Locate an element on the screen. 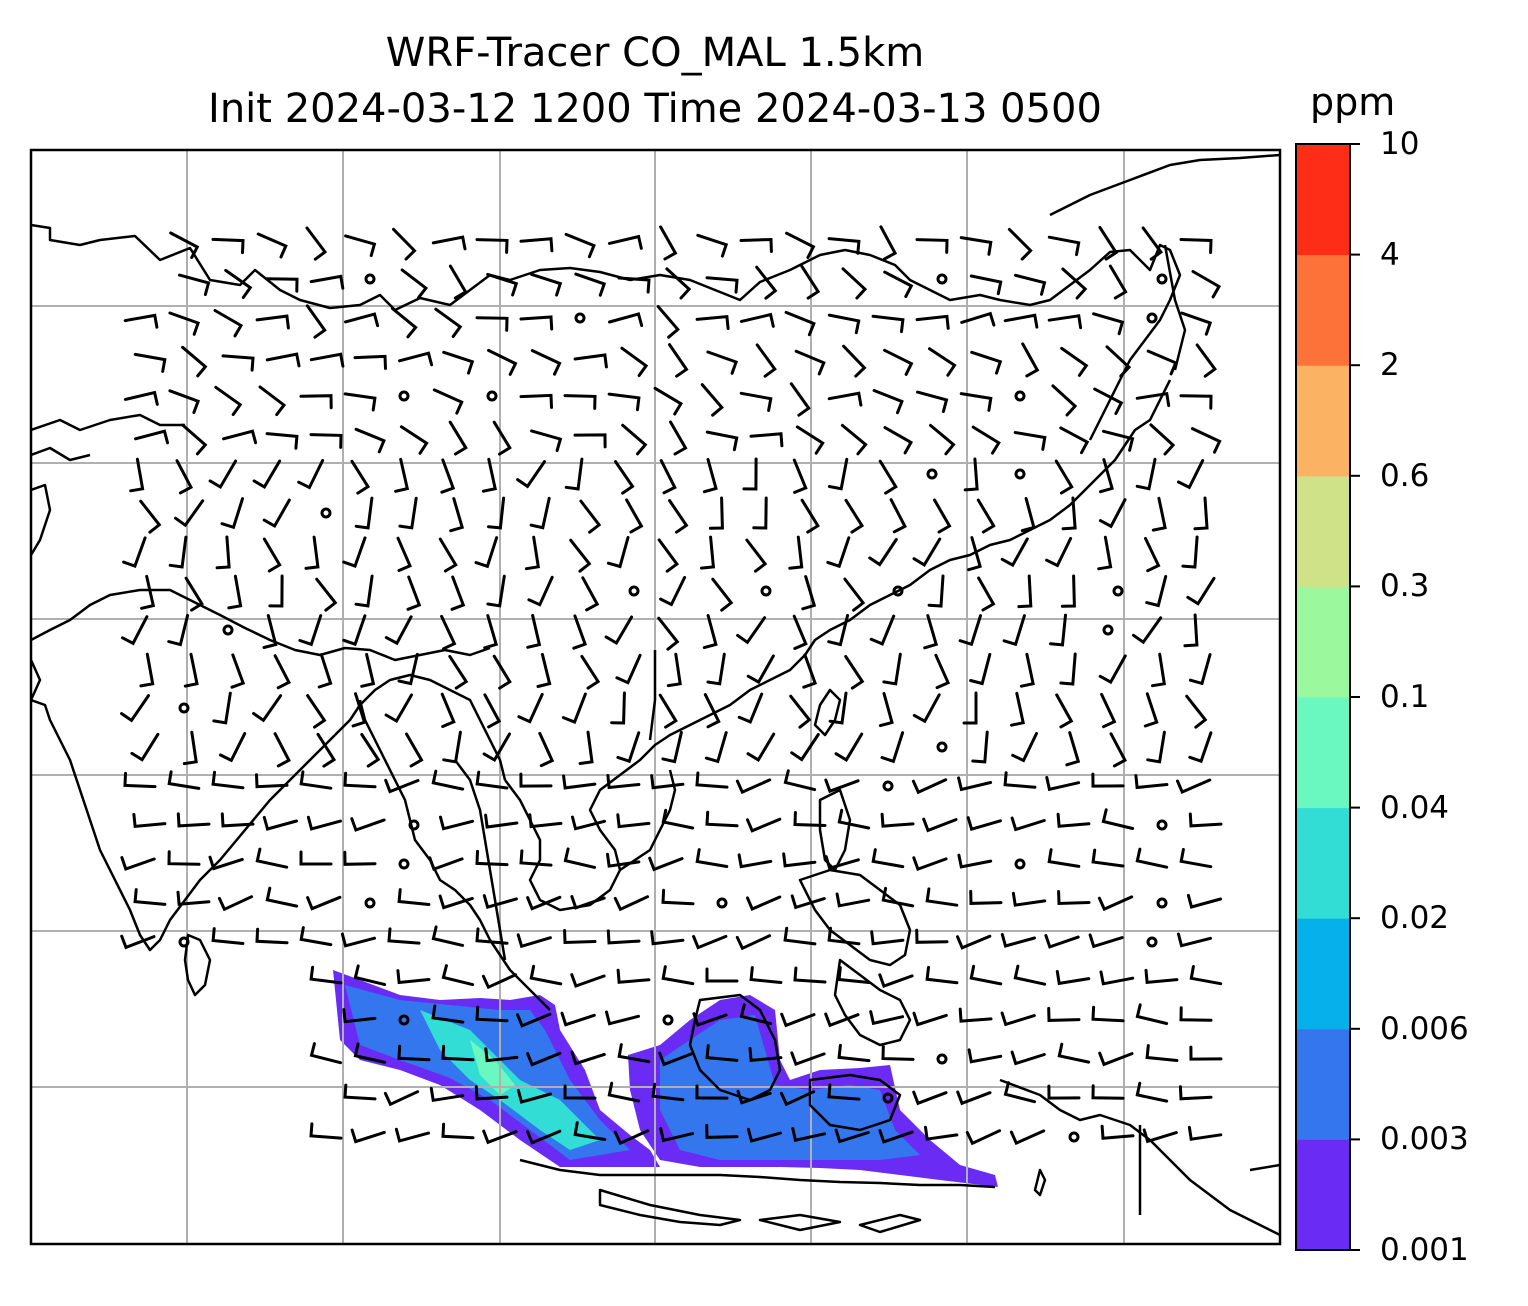 This screenshot has height=1306, width=1528. colorbar-tick-label: 4 is located at coordinates (1390, 254).